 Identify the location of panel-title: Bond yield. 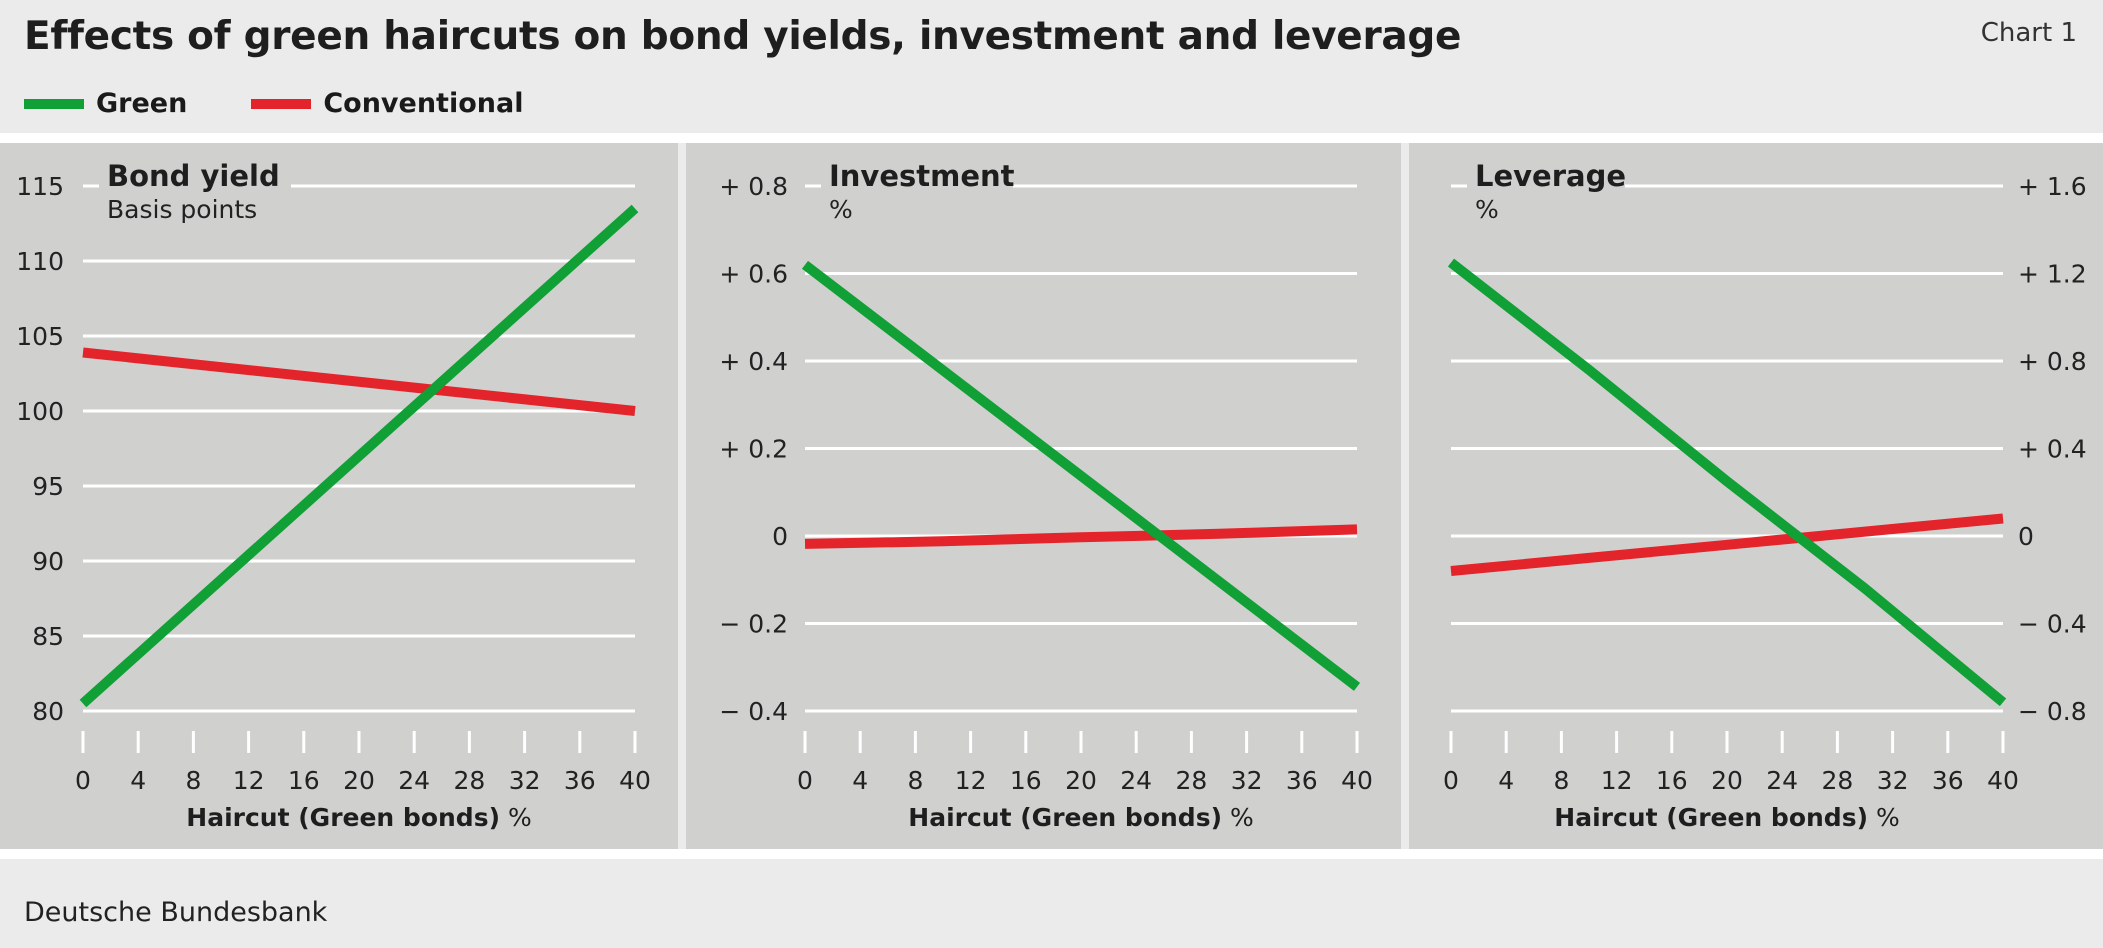
(193, 176).